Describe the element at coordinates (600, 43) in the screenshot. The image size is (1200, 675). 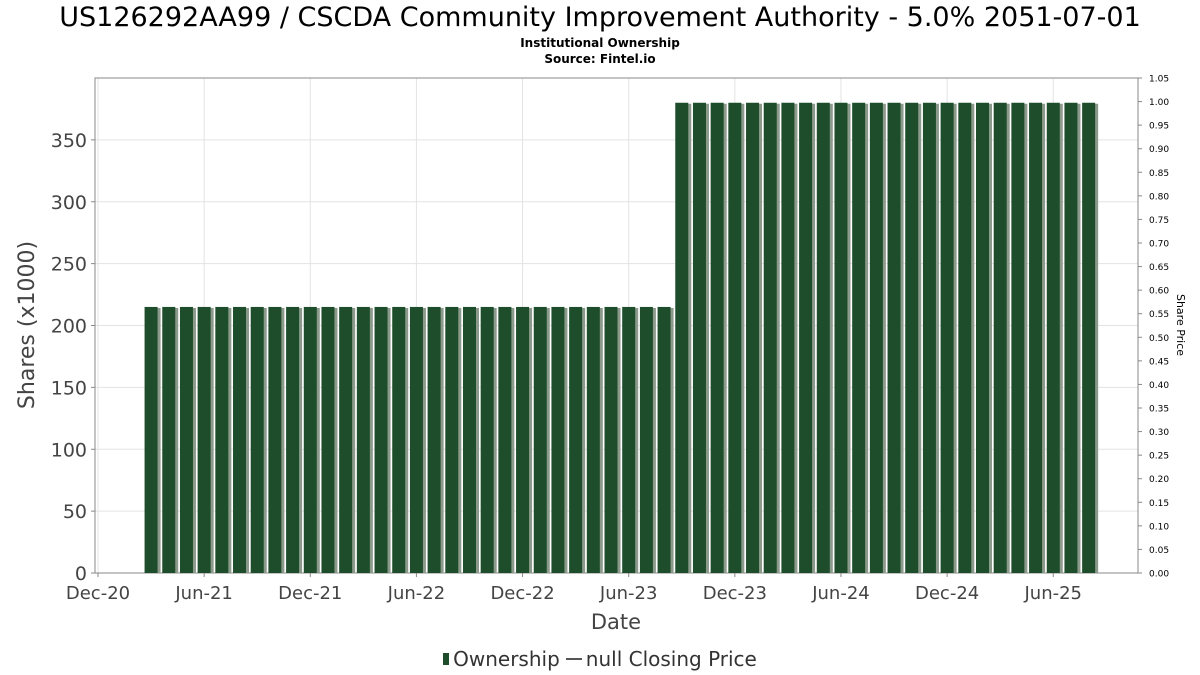
I see `chart-subtitle: Institutional Ownership` at that location.